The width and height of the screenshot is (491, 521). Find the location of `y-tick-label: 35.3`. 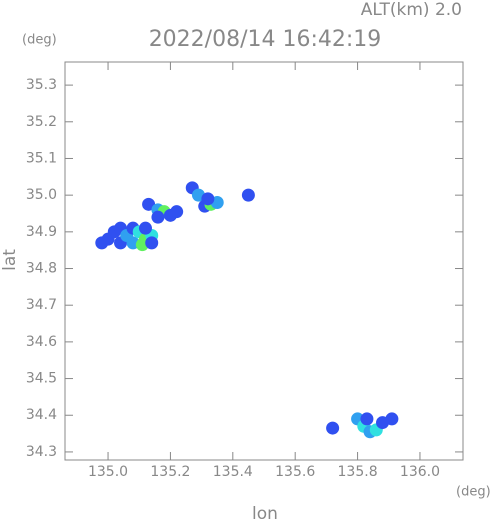

y-tick-label: 35.3 is located at coordinates (41, 85).